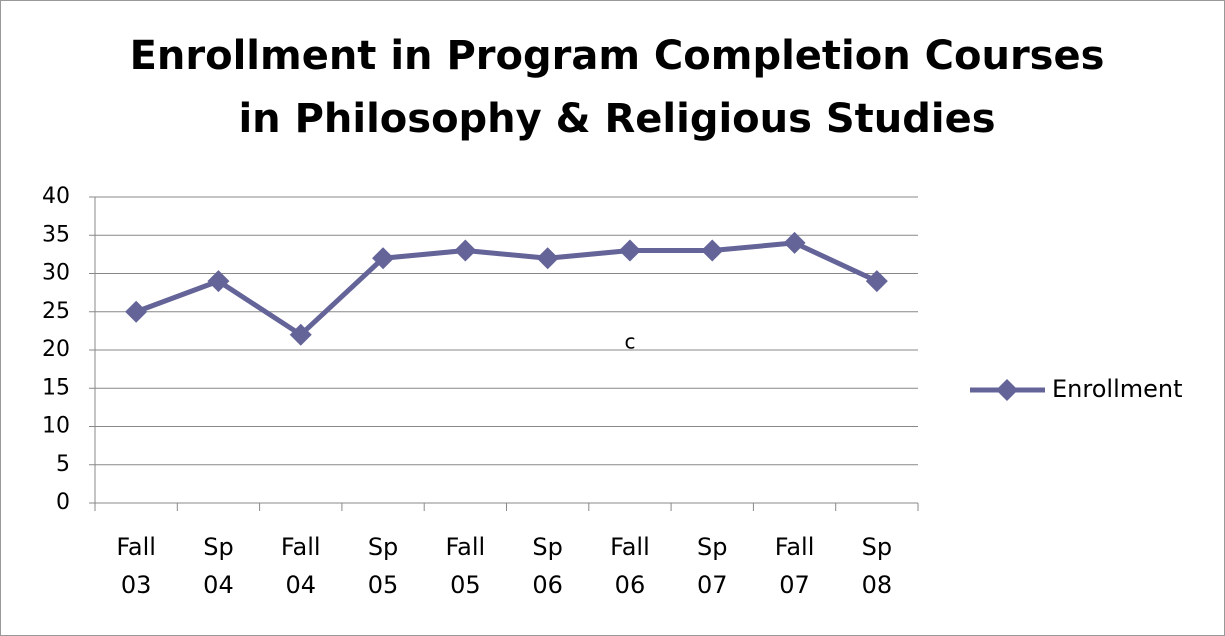  Describe the element at coordinates (547, 566) in the screenshot. I see `x-tick-label: Sp 06` at that location.